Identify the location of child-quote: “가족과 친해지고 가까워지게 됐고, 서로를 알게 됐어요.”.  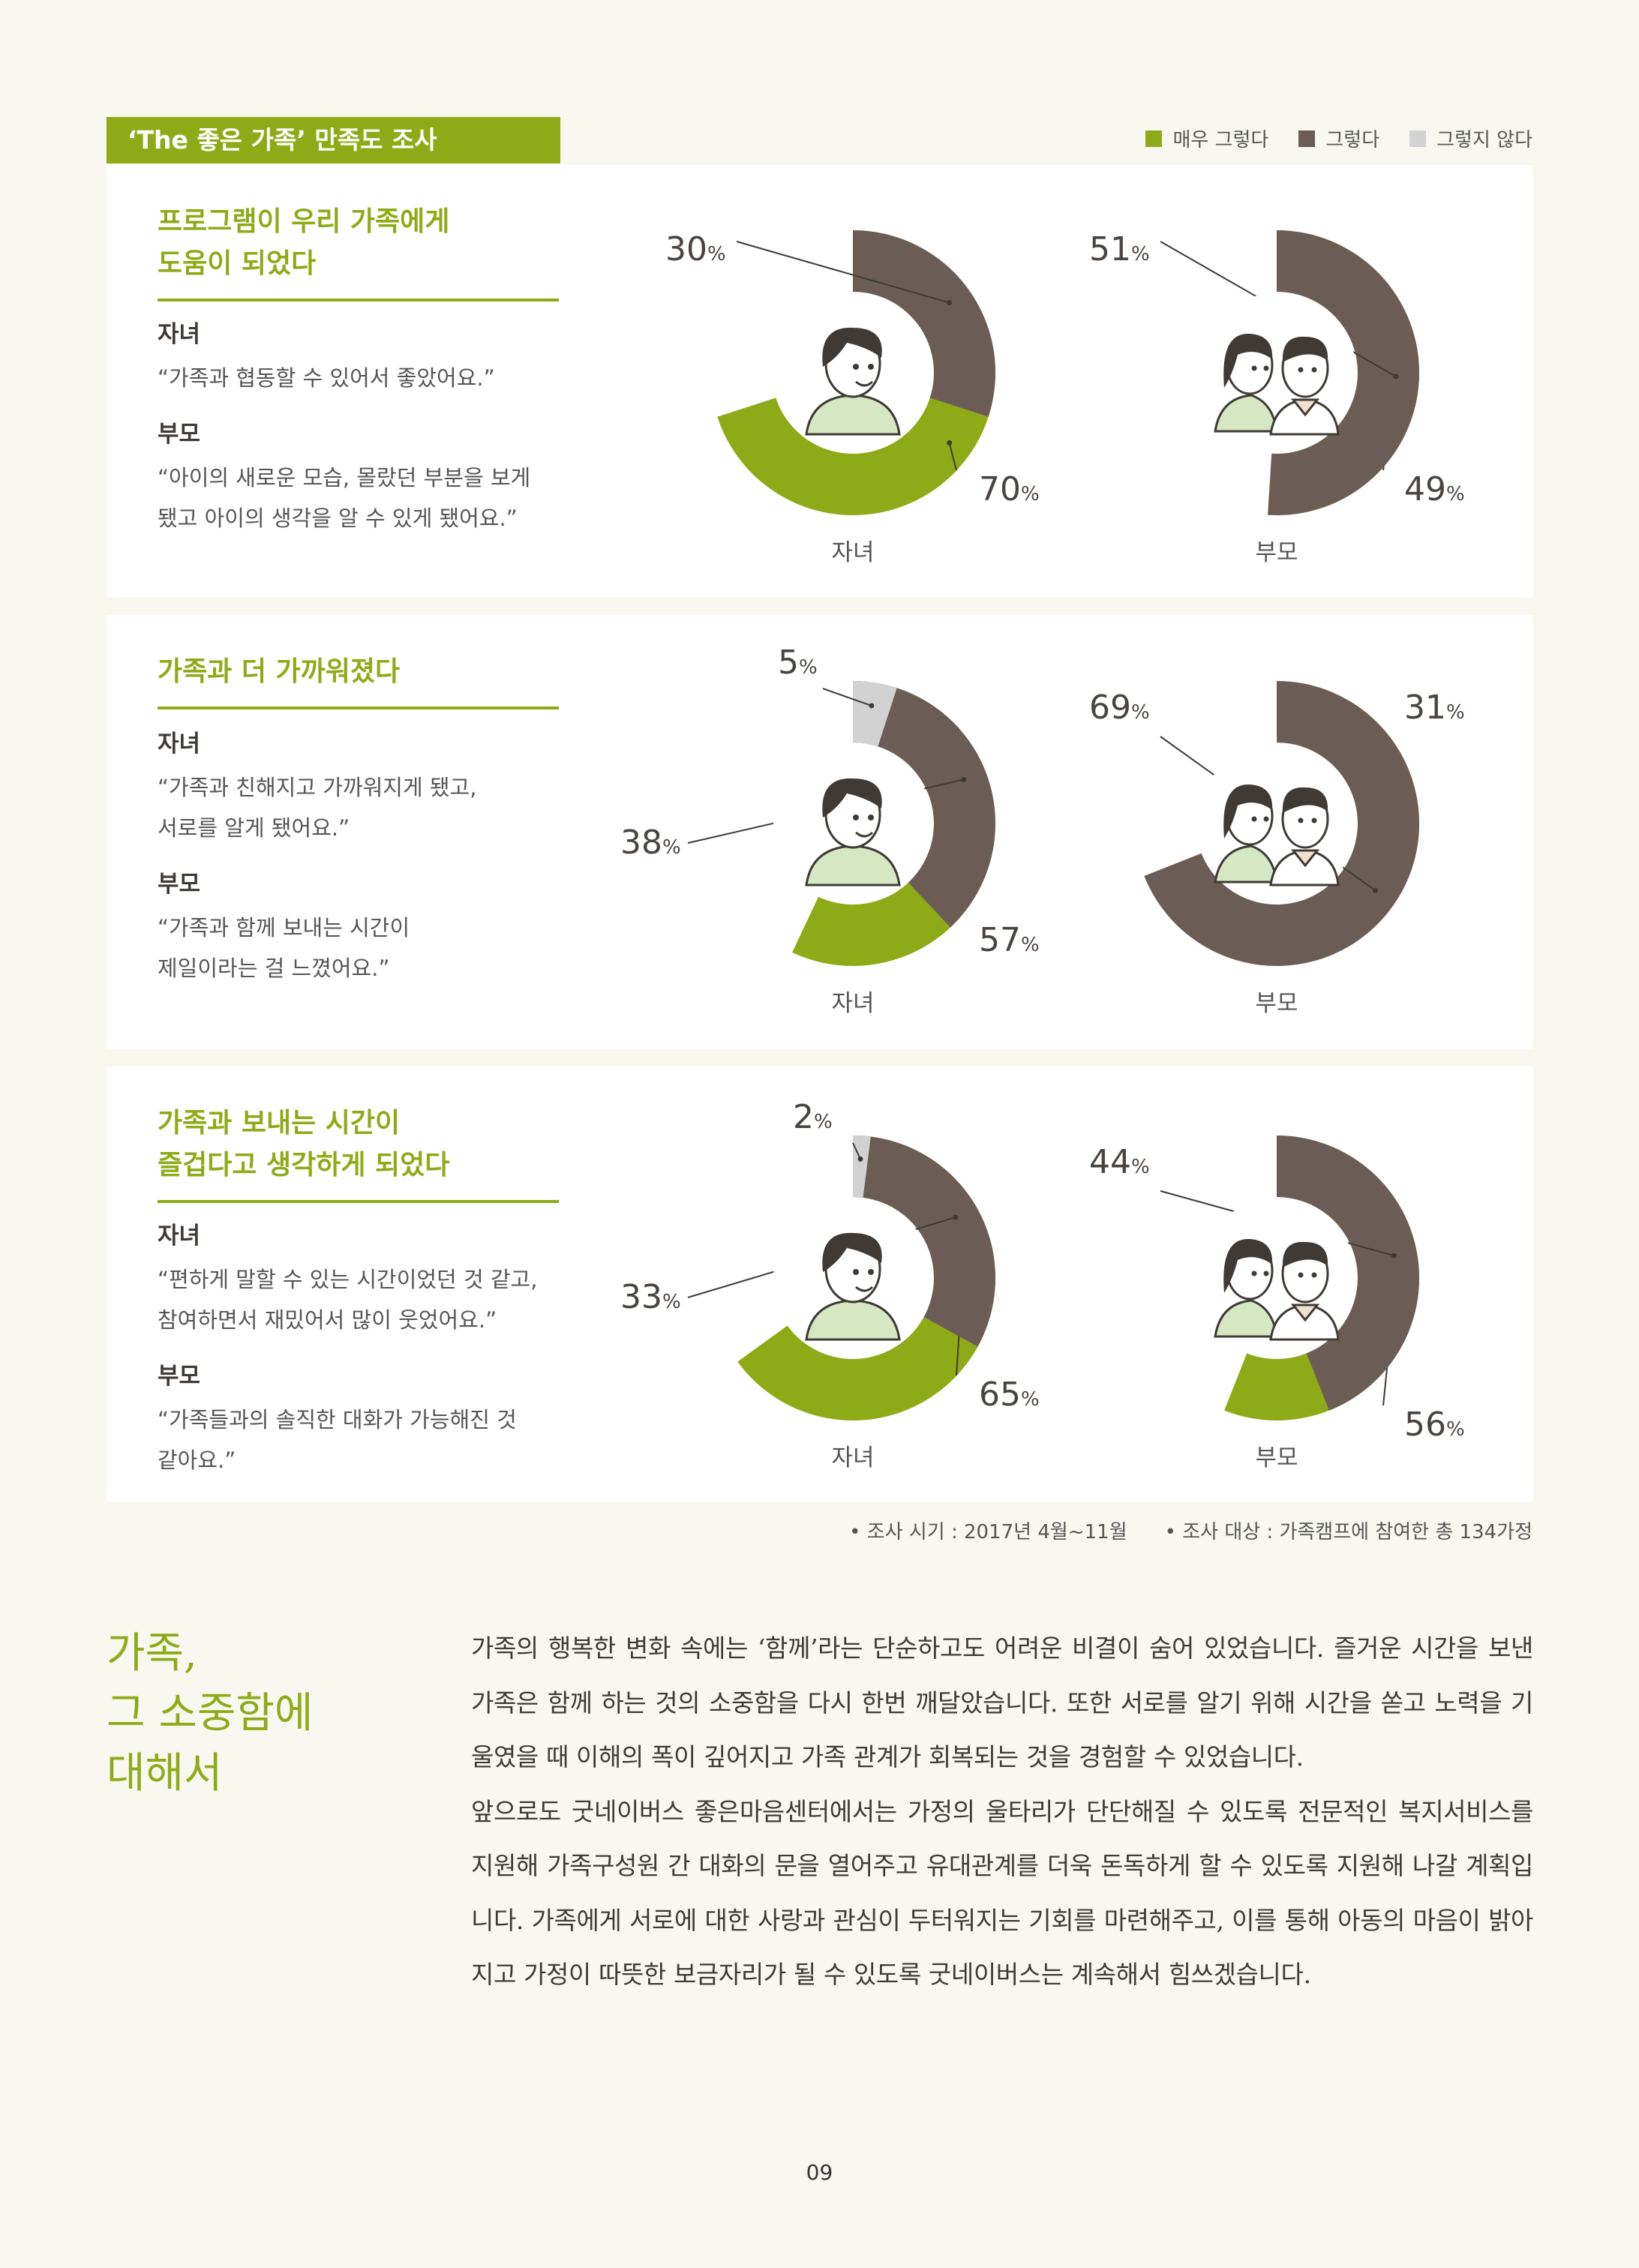
(317, 808).